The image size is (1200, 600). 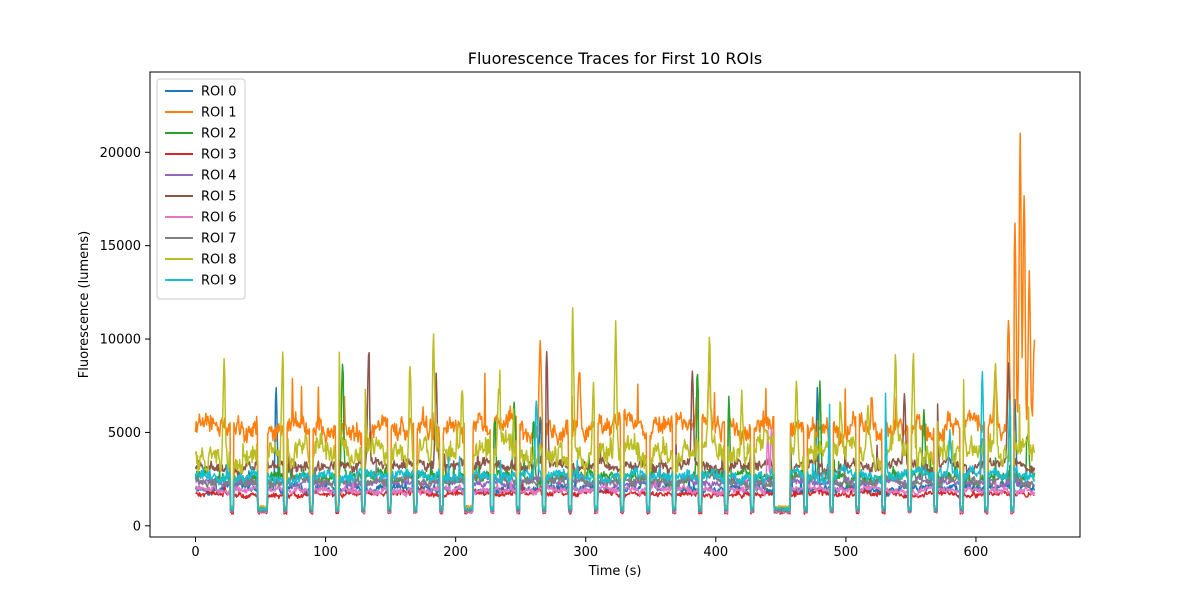 What do you see at coordinates (124, 433) in the screenshot?
I see `y-tick-label: 5000` at bounding box center [124, 433].